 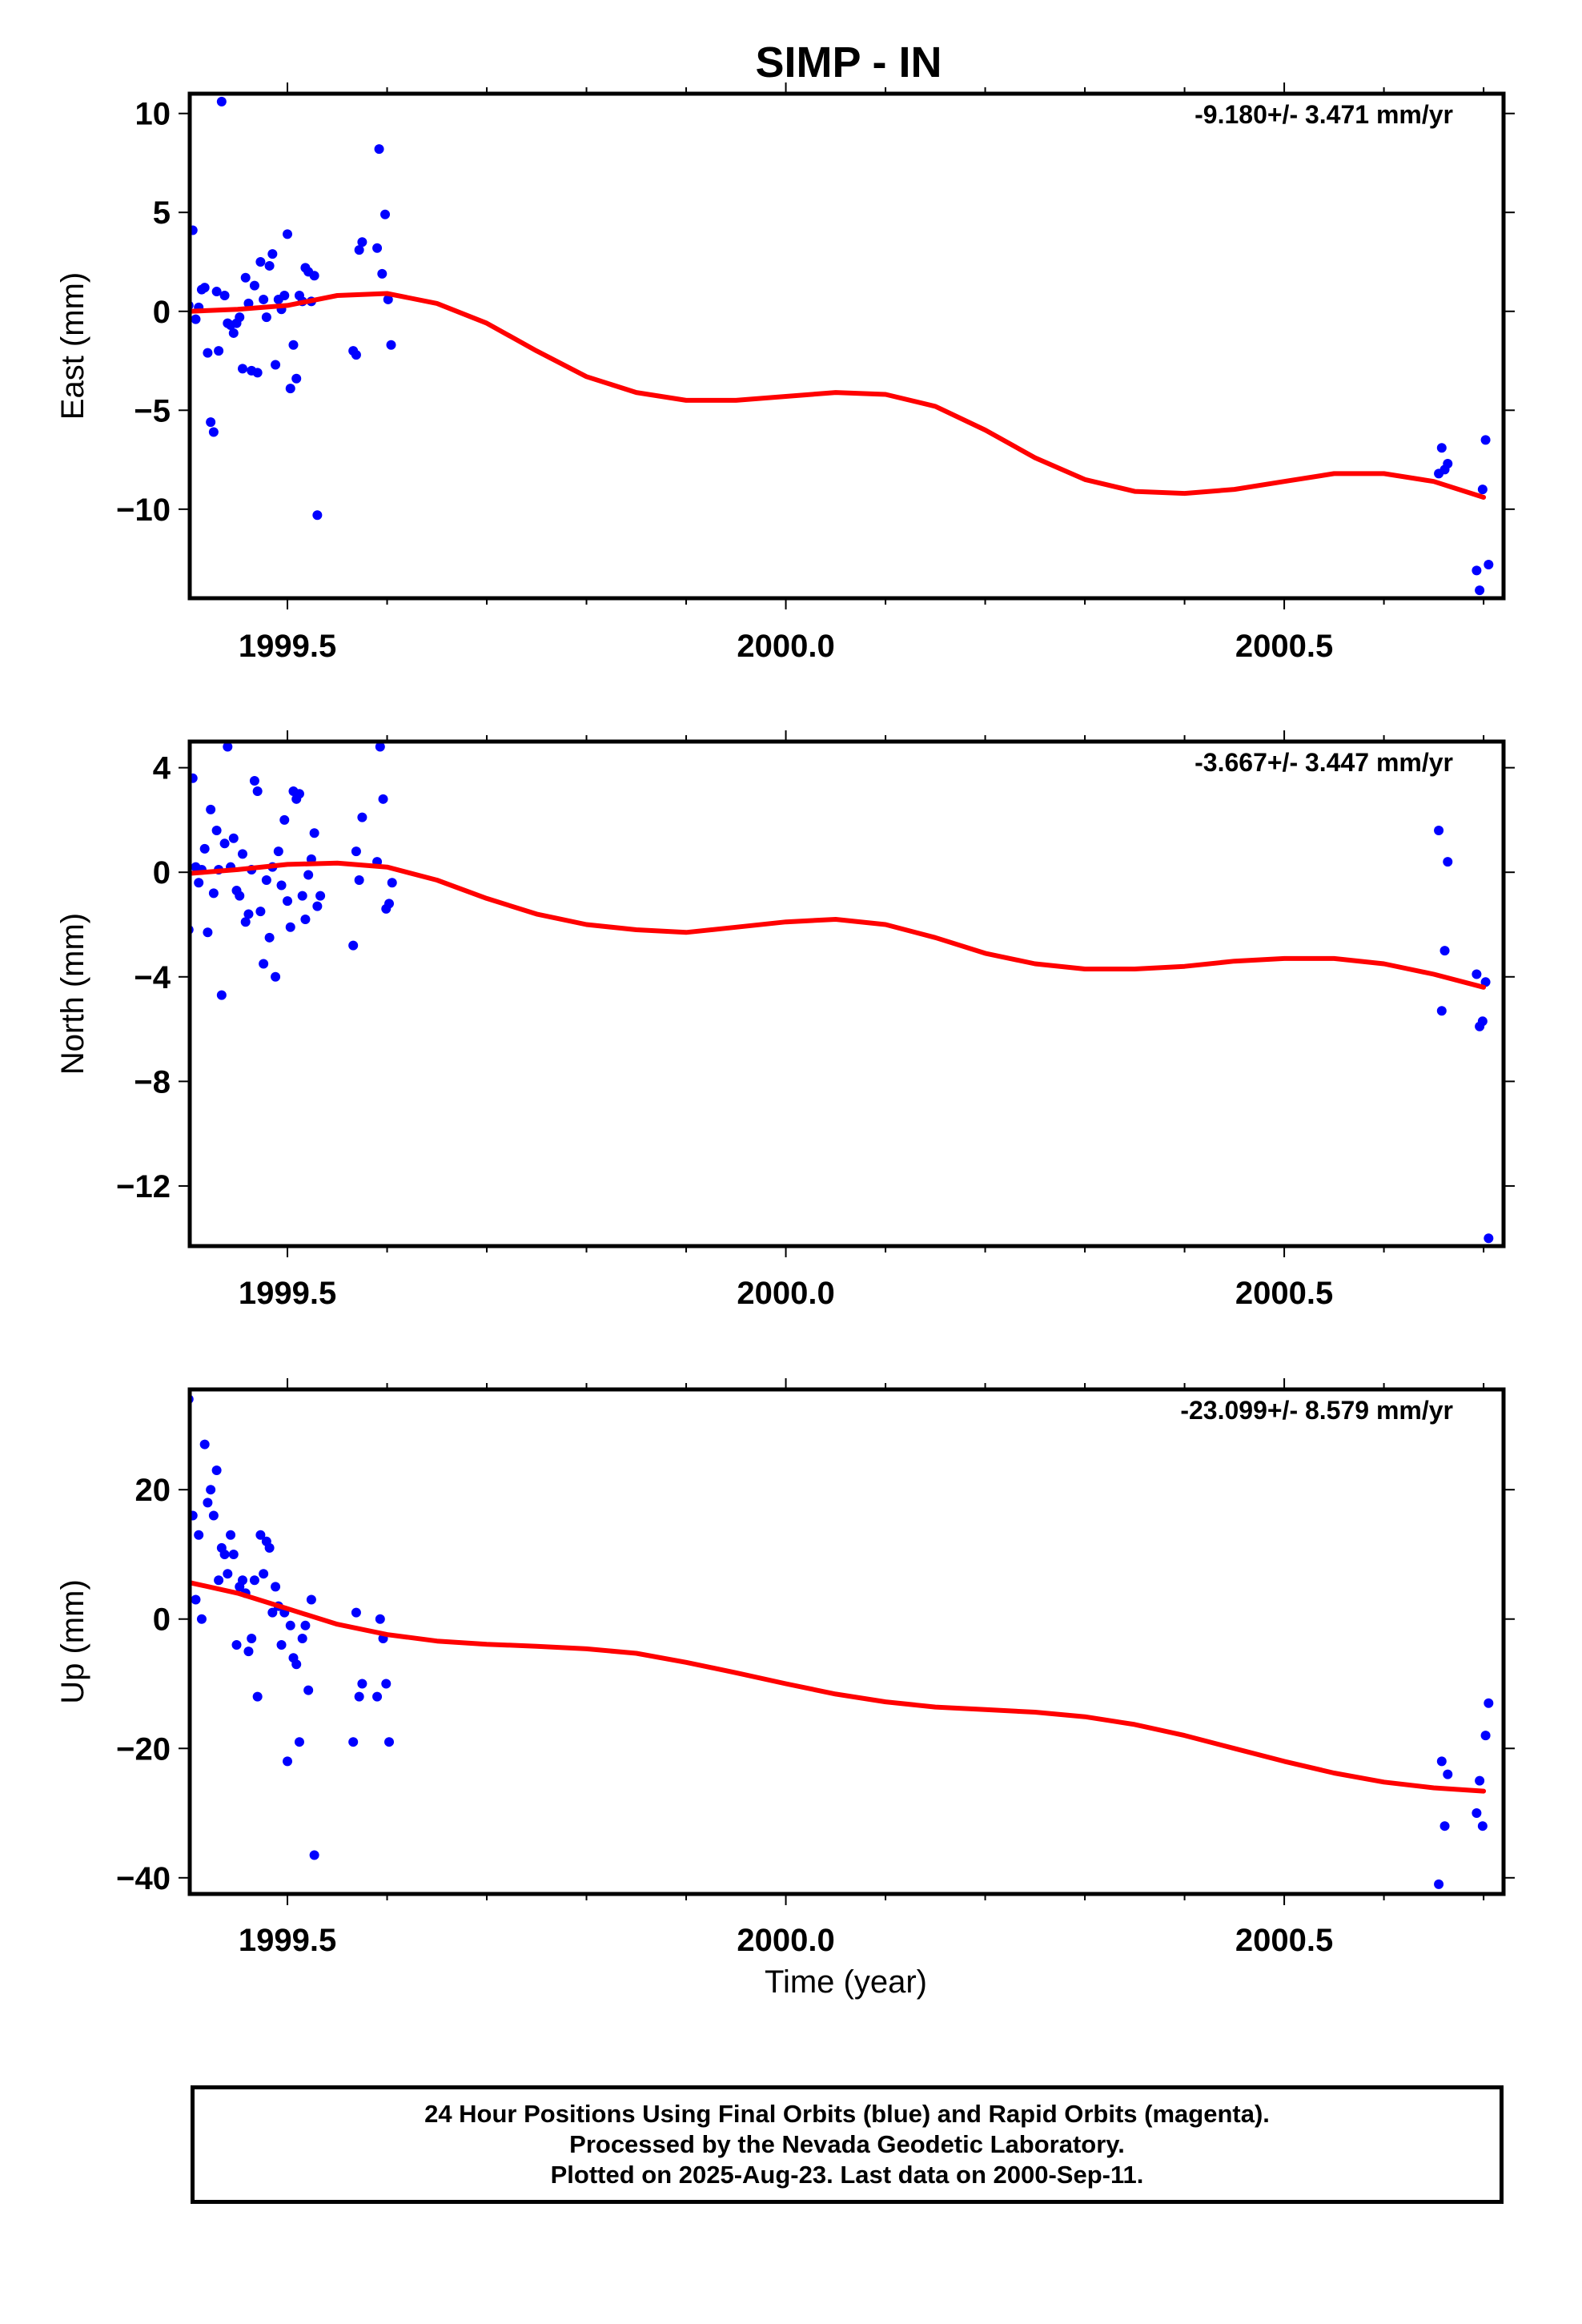 What do you see at coordinates (72, 994) in the screenshot?
I see `y-axis-title: North (mm)` at bounding box center [72, 994].